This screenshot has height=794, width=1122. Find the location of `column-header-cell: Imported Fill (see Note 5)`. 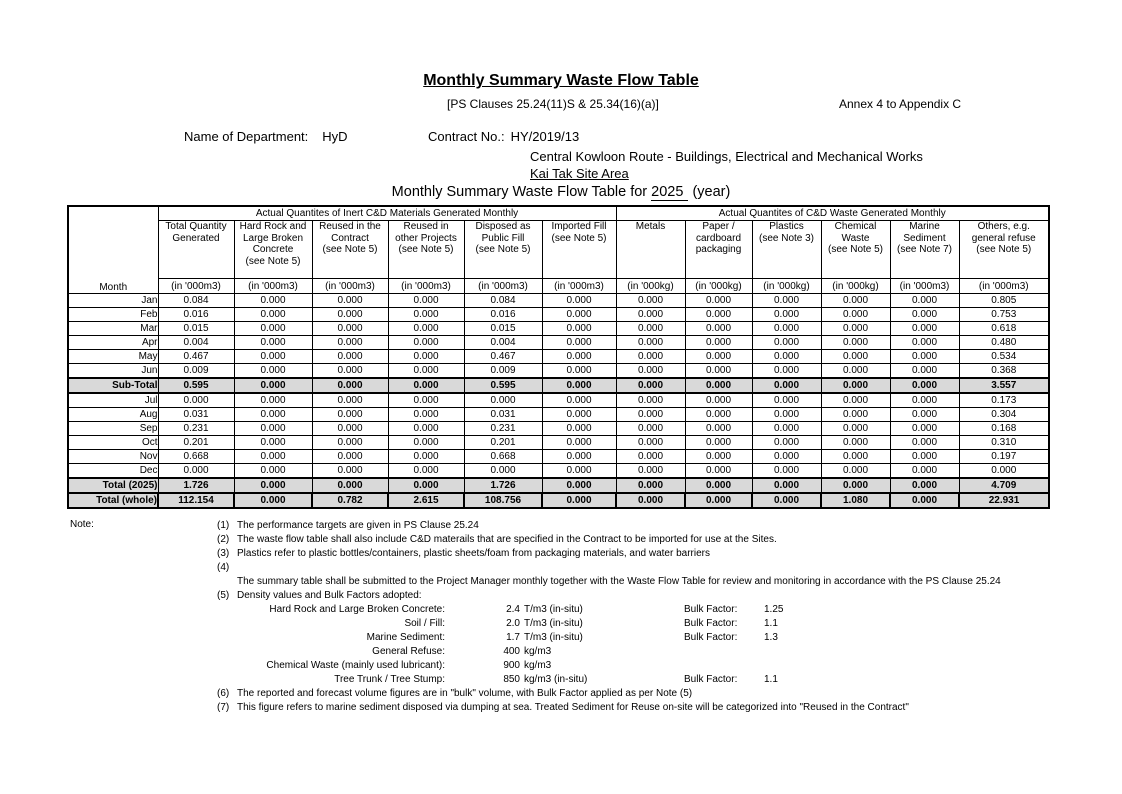

column-header-cell: Imported Fill (see Note 5) is located at coordinates (579, 249).